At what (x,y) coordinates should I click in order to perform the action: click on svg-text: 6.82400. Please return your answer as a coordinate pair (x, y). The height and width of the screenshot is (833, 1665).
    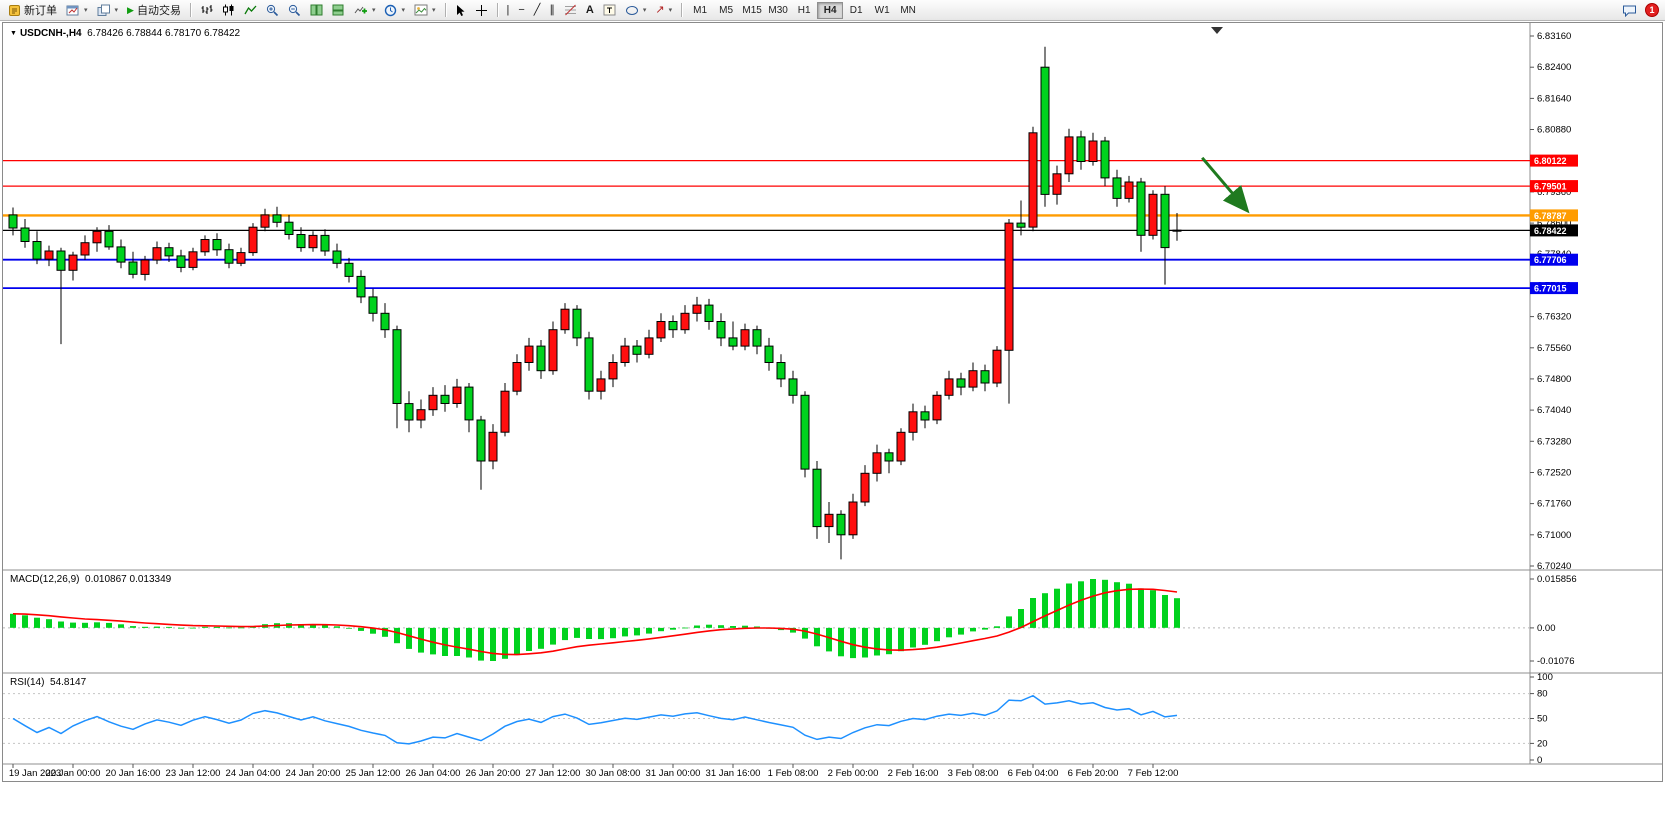
    Looking at the image, I should click on (1554, 67).